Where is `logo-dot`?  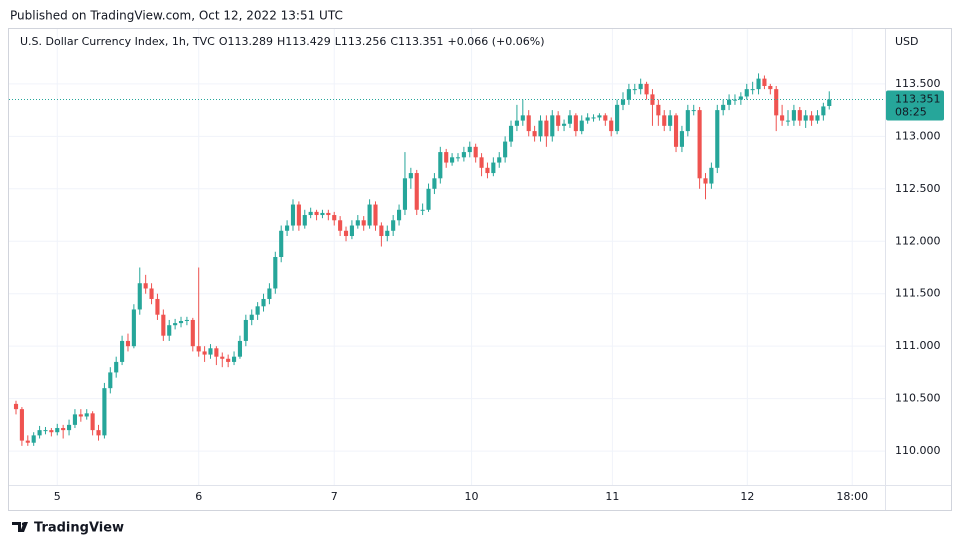 logo-dot is located at coordinates (23, 524).